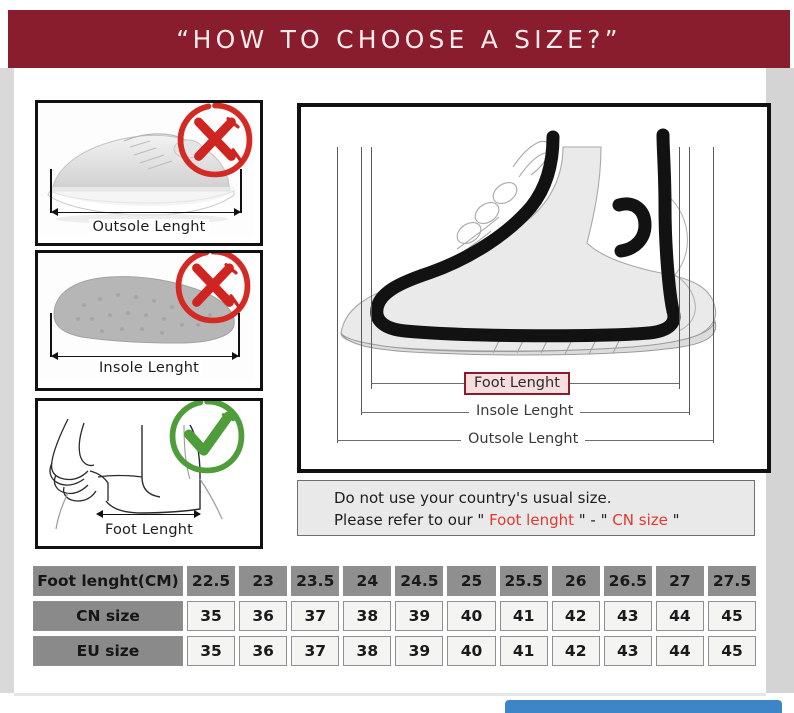  I want to click on cell-foot-length: 26, so click(575, 581).